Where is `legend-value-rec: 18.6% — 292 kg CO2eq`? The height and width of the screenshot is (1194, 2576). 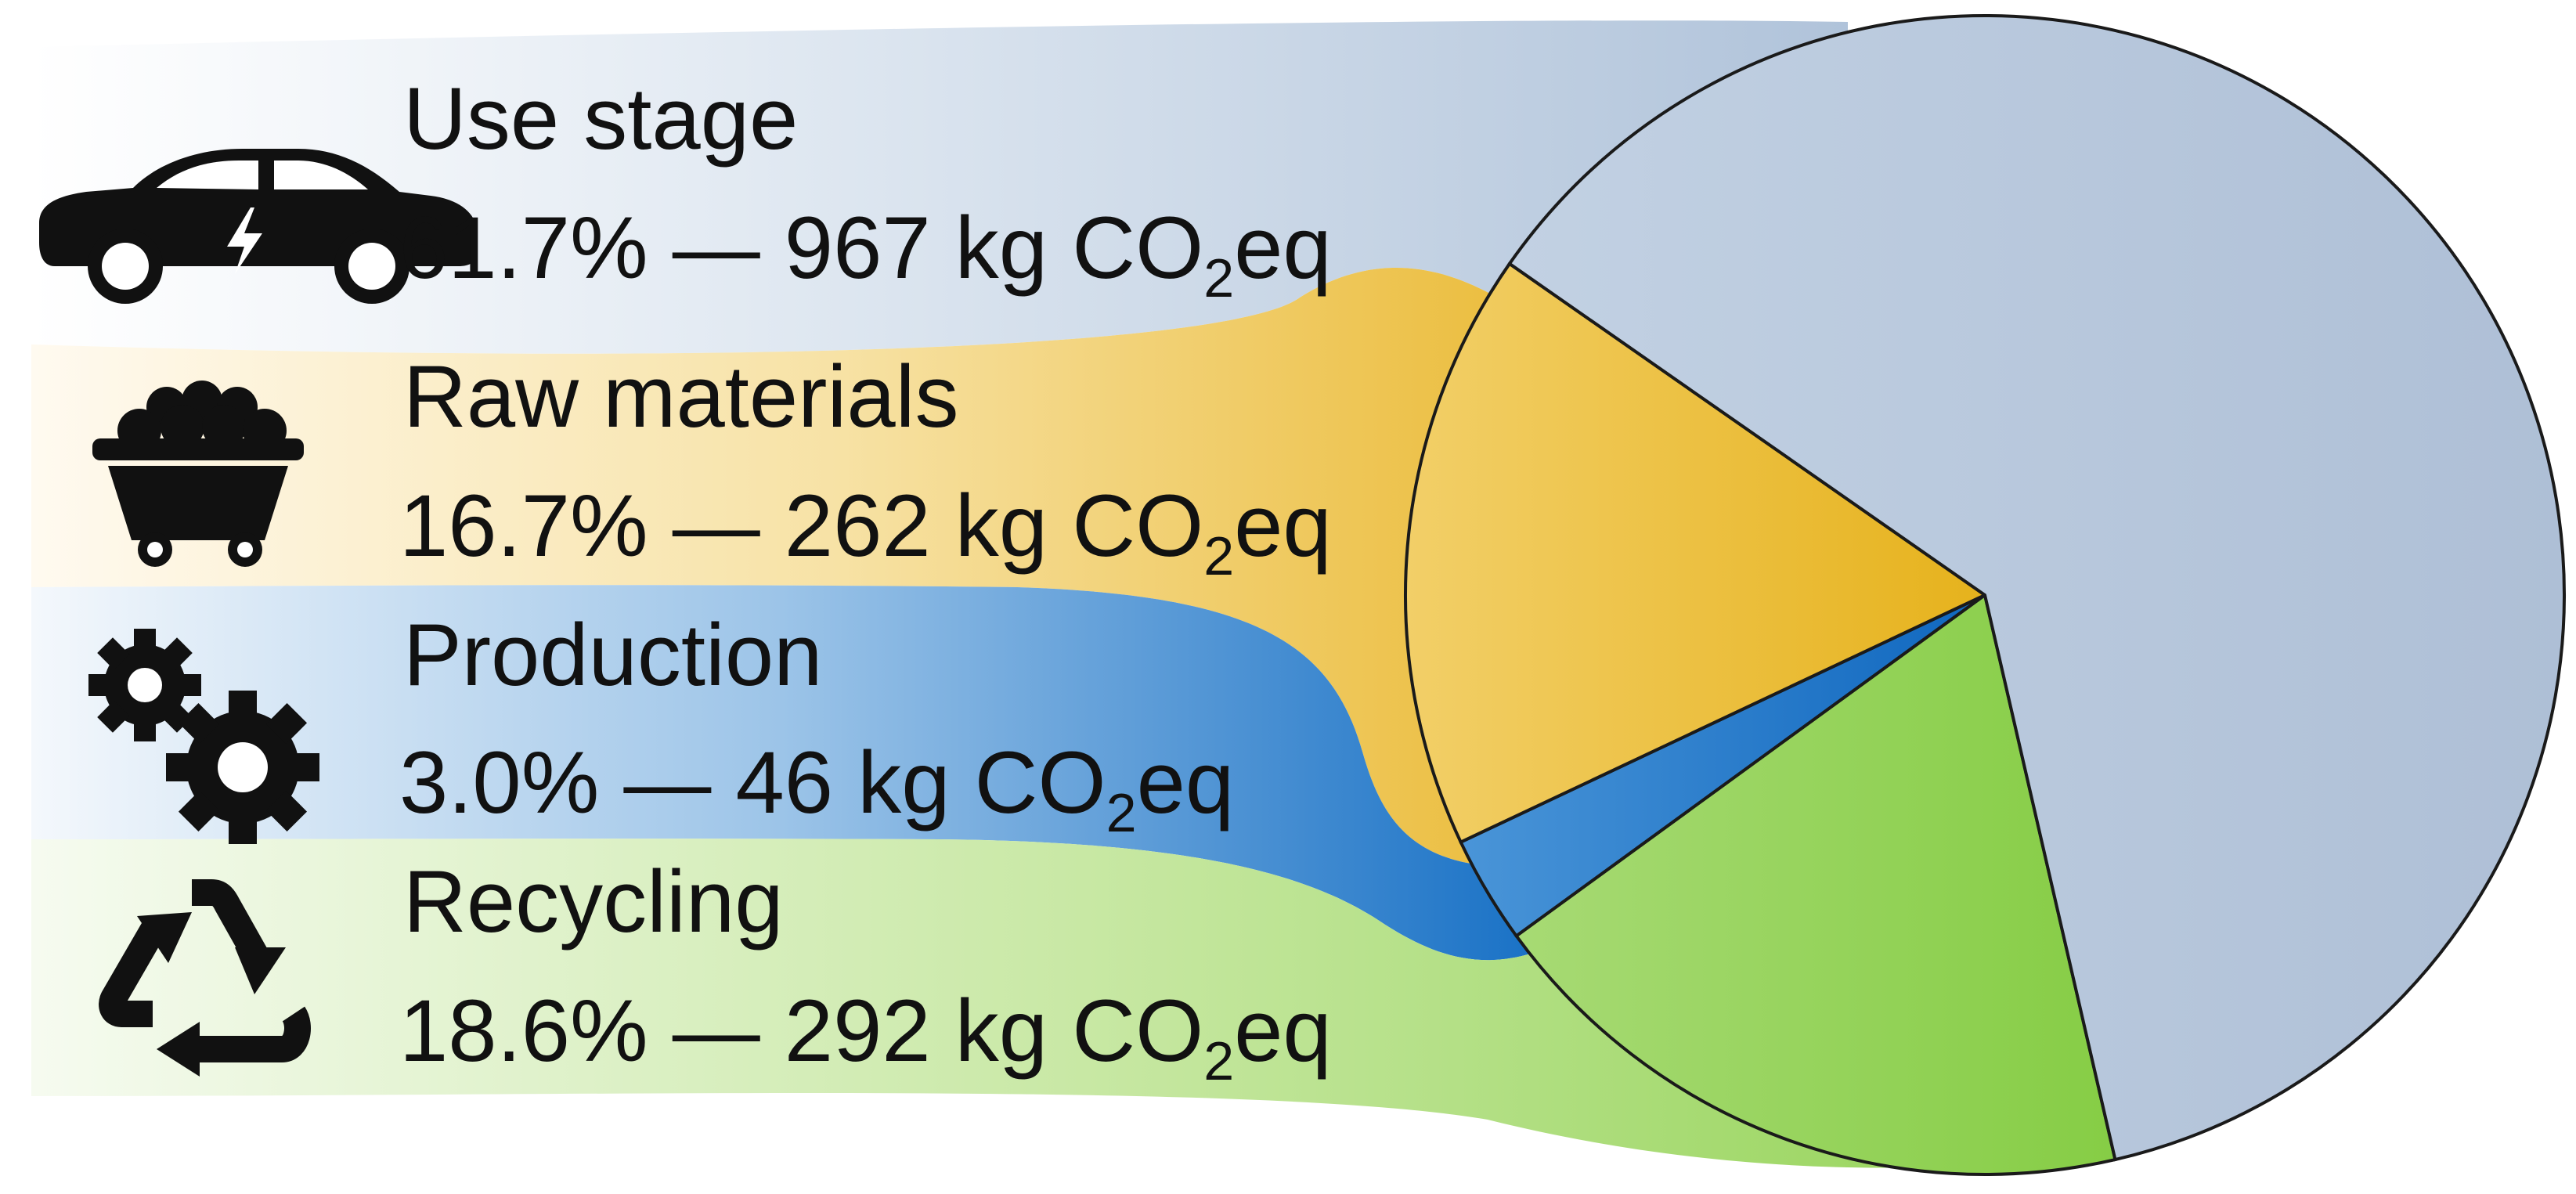 legend-value-rec: 18.6% — 292 kg CO2eq is located at coordinates (866, 1036).